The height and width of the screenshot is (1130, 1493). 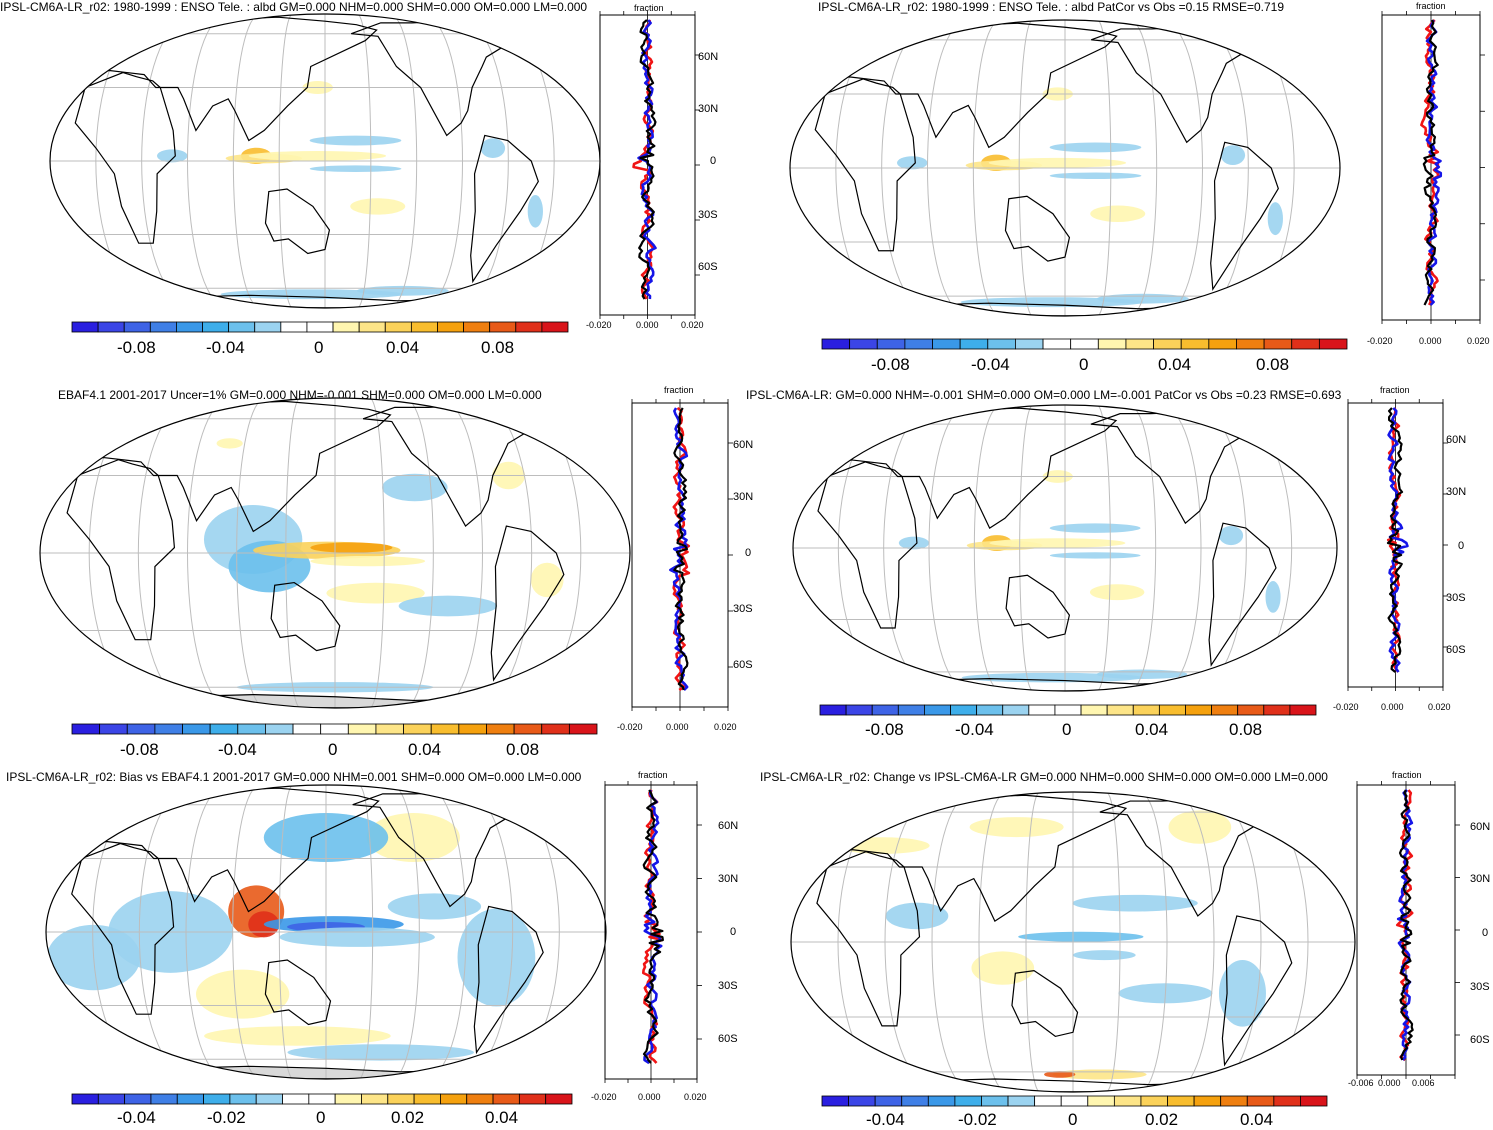 What do you see at coordinates (1456, 650) in the screenshot?
I see `lat-label: 60S` at bounding box center [1456, 650].